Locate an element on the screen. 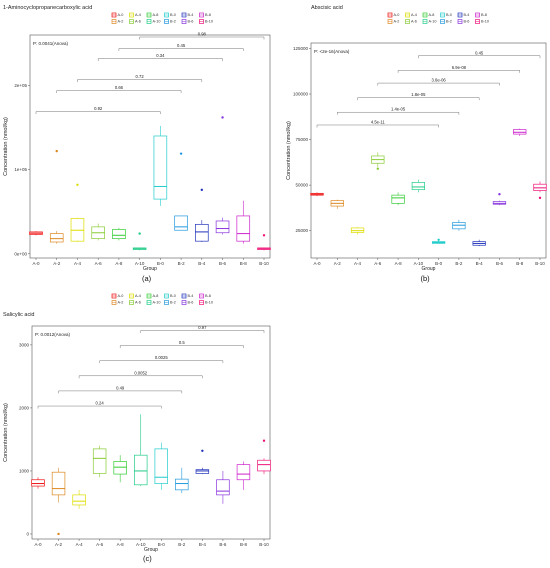  chart-title: Abscisic acid is located at coordinates (327, 8).